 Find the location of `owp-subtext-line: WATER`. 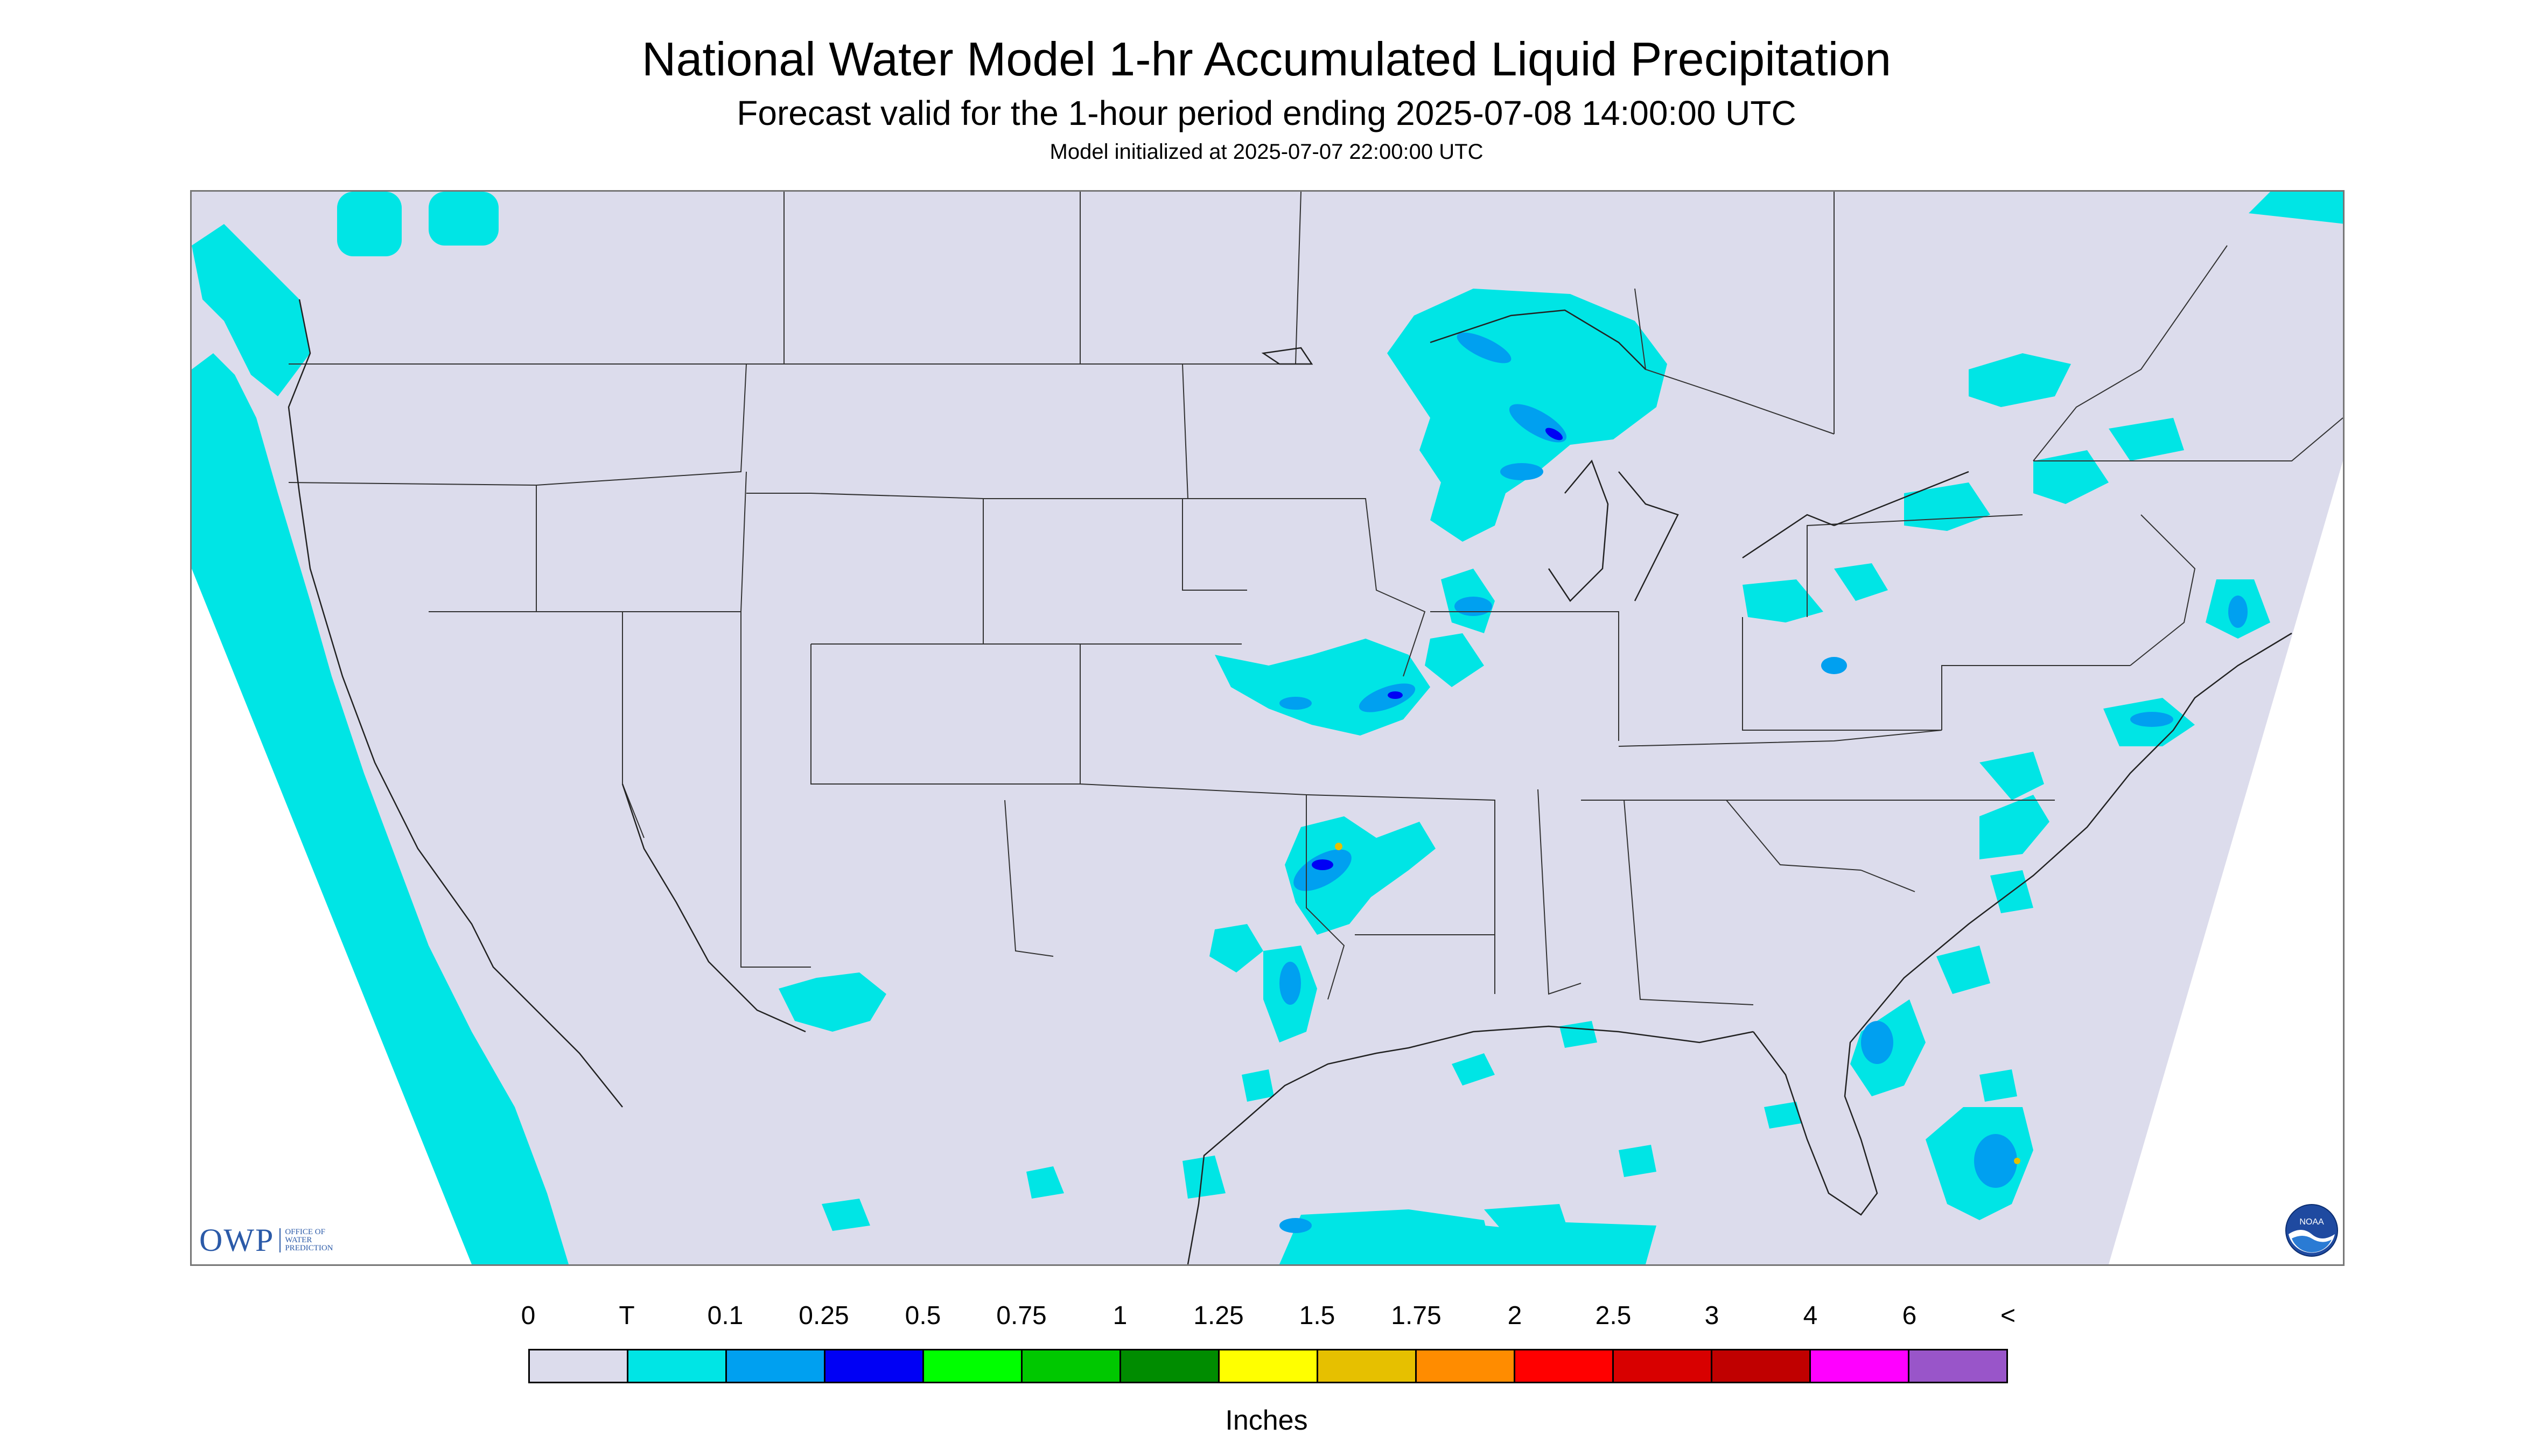

owp-subtext-line: WATER is located at coordinates (298, 1239).